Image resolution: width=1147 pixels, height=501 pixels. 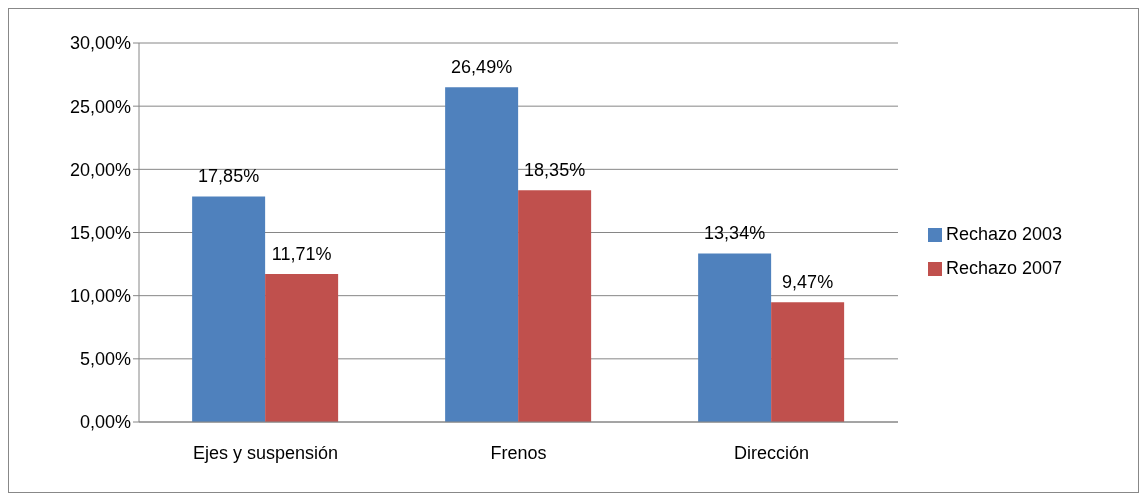 What do you see at coordinates (100, 43) in the screenshot?
I see `y-tick-label: 30,00%` at bounding box center [100, 43].